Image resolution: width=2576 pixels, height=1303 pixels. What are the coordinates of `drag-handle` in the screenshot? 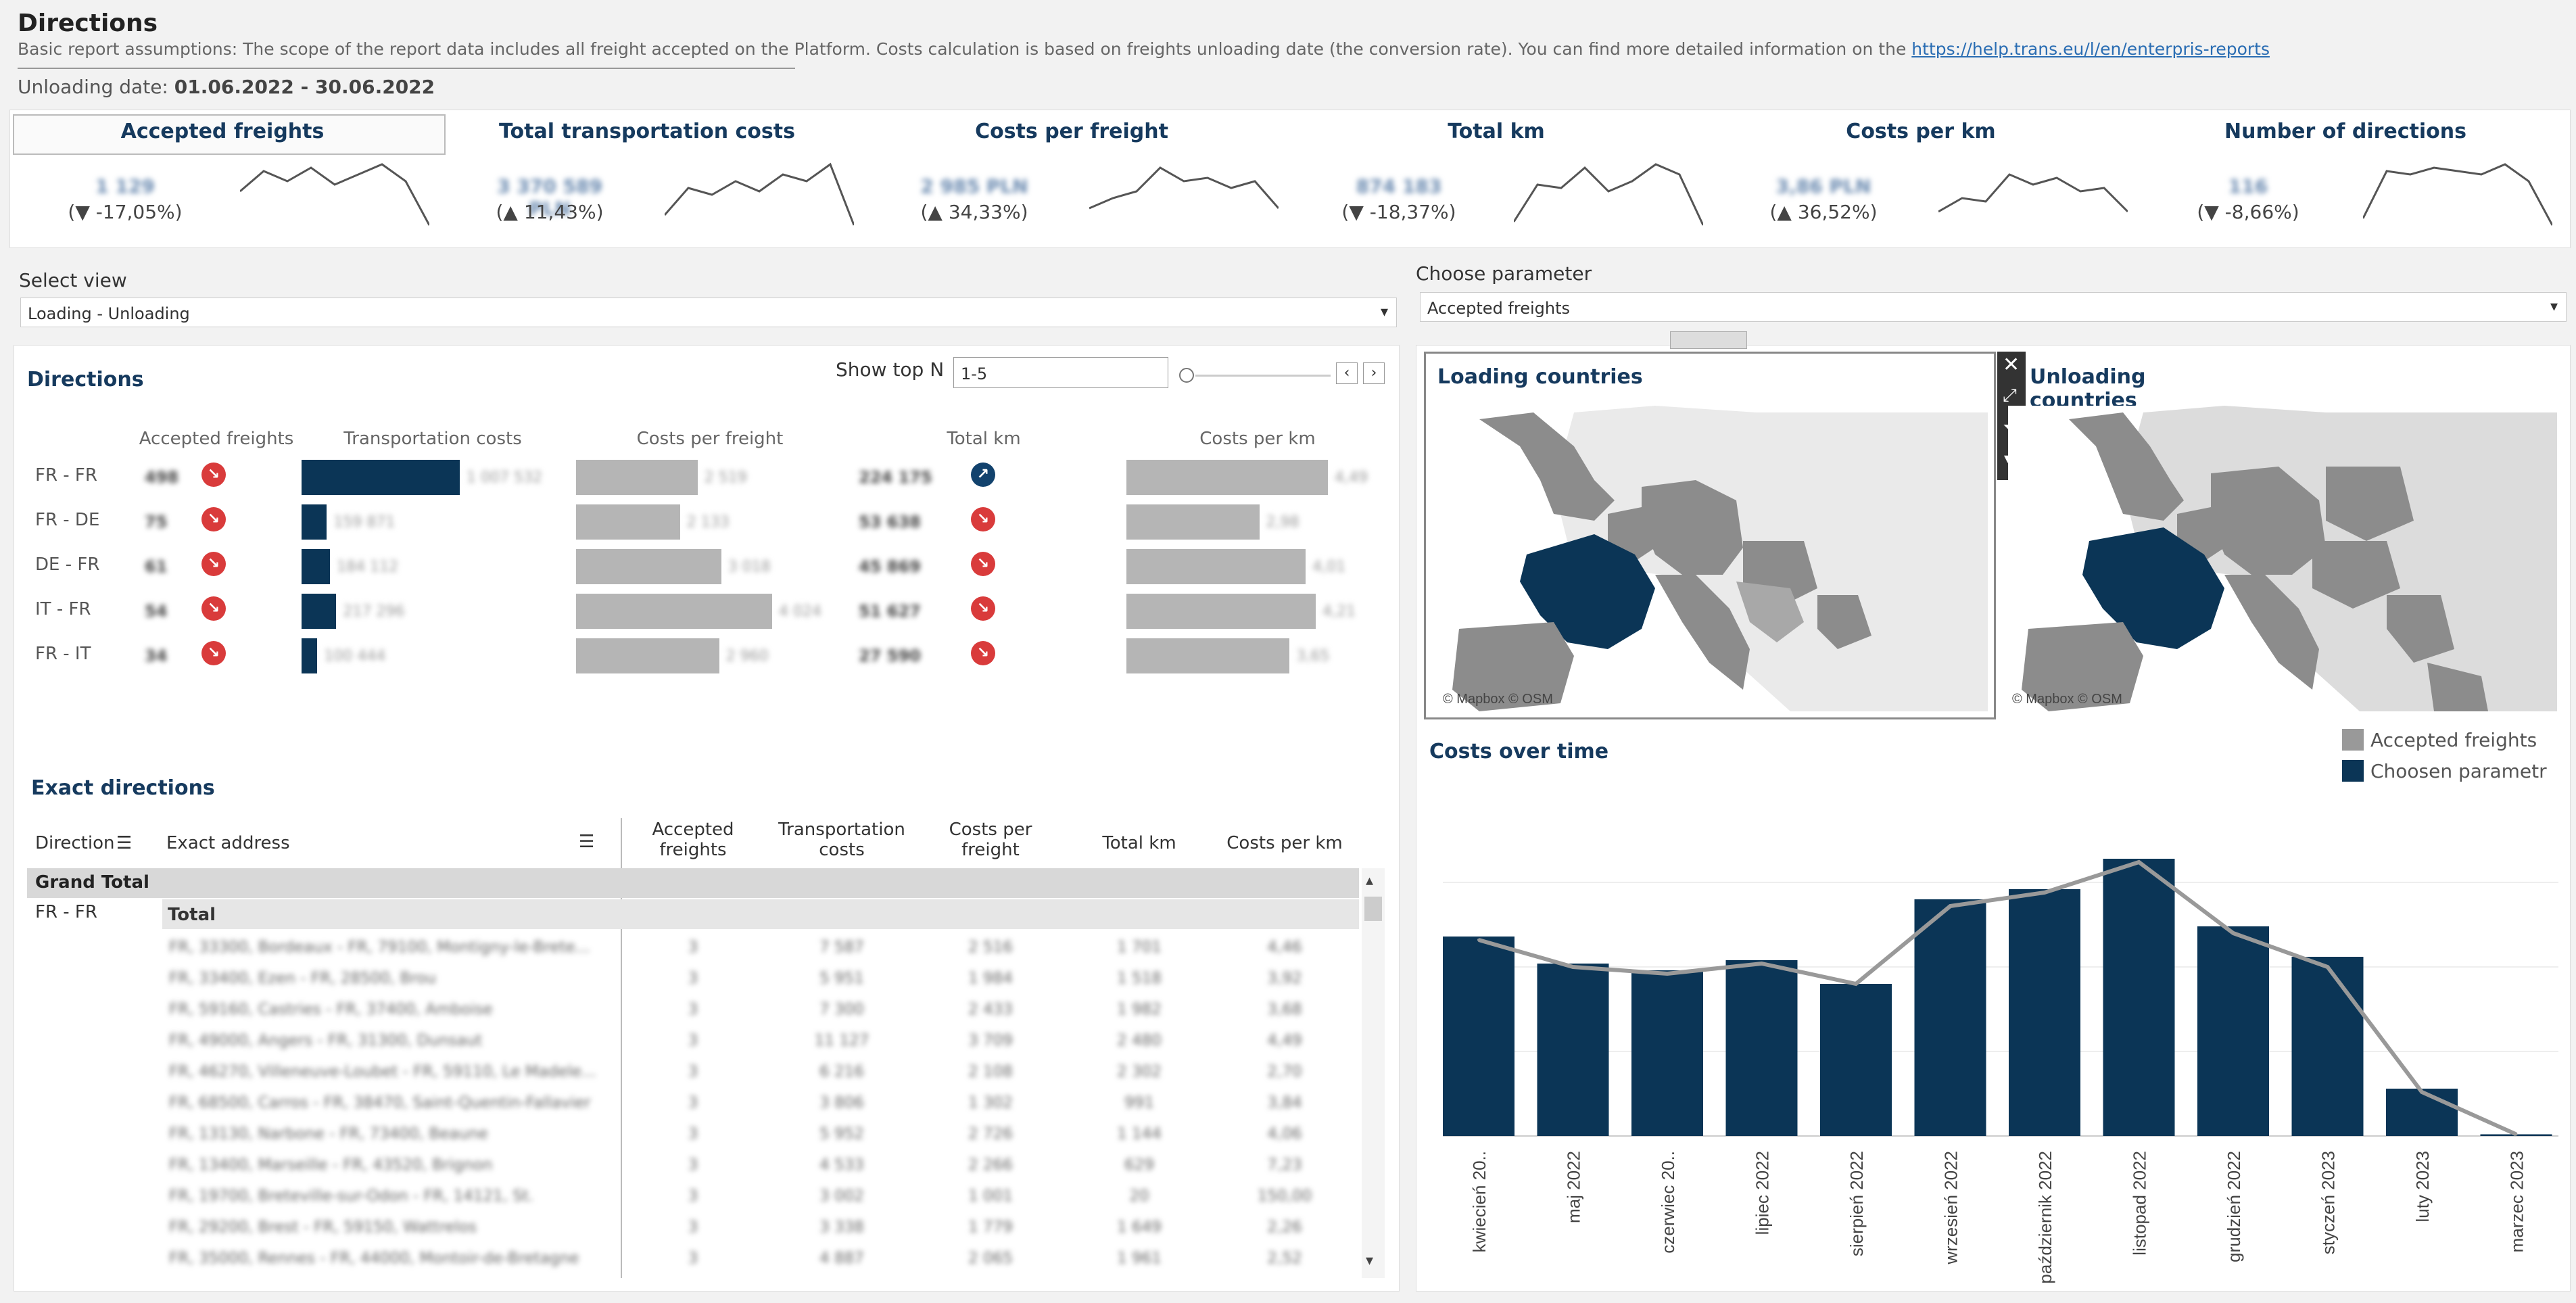 It's located at (1708, 340).